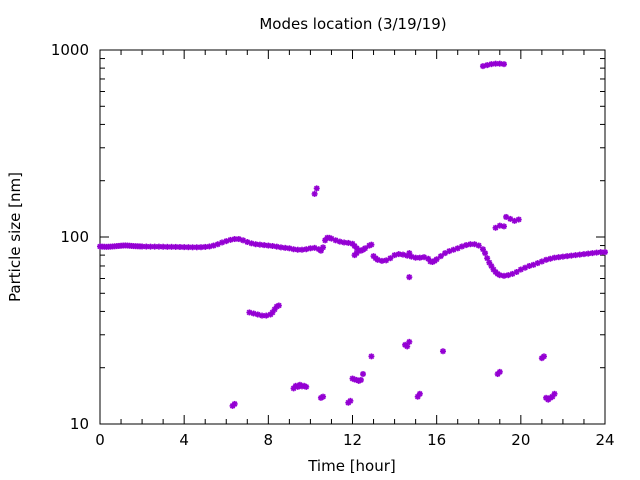 The height and width of the screenshot is (480, 640). I want to click on x-tick-label: 12, so click(352, 440).